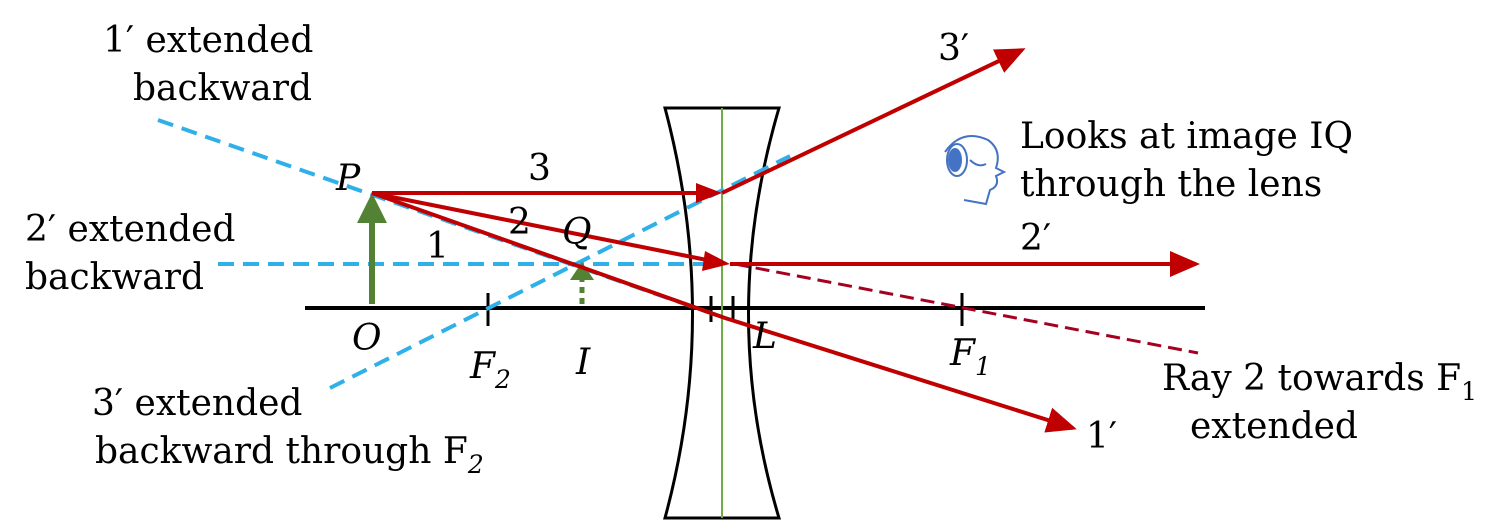  I want to click on ray-3-label: 3, so click(539, 168).